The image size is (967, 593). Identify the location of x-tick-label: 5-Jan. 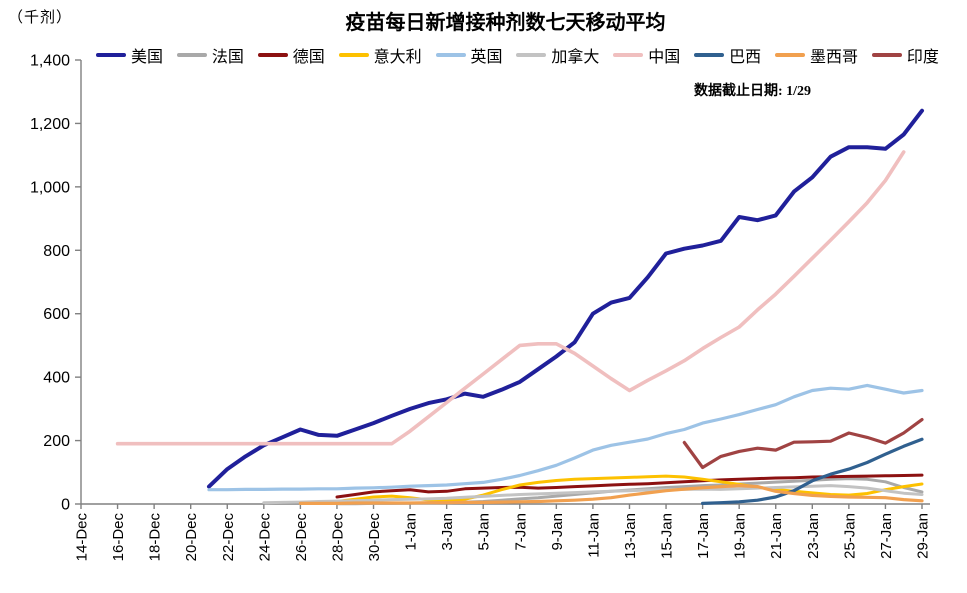
(484, 532).